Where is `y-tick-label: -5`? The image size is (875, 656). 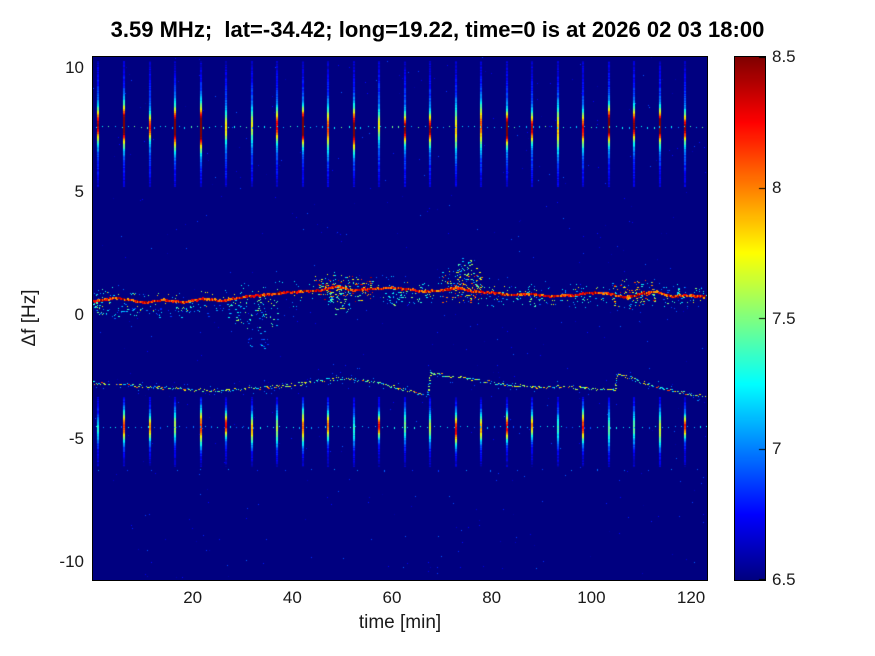 y-tick-label: -5 is located at coordinates (76, 438).